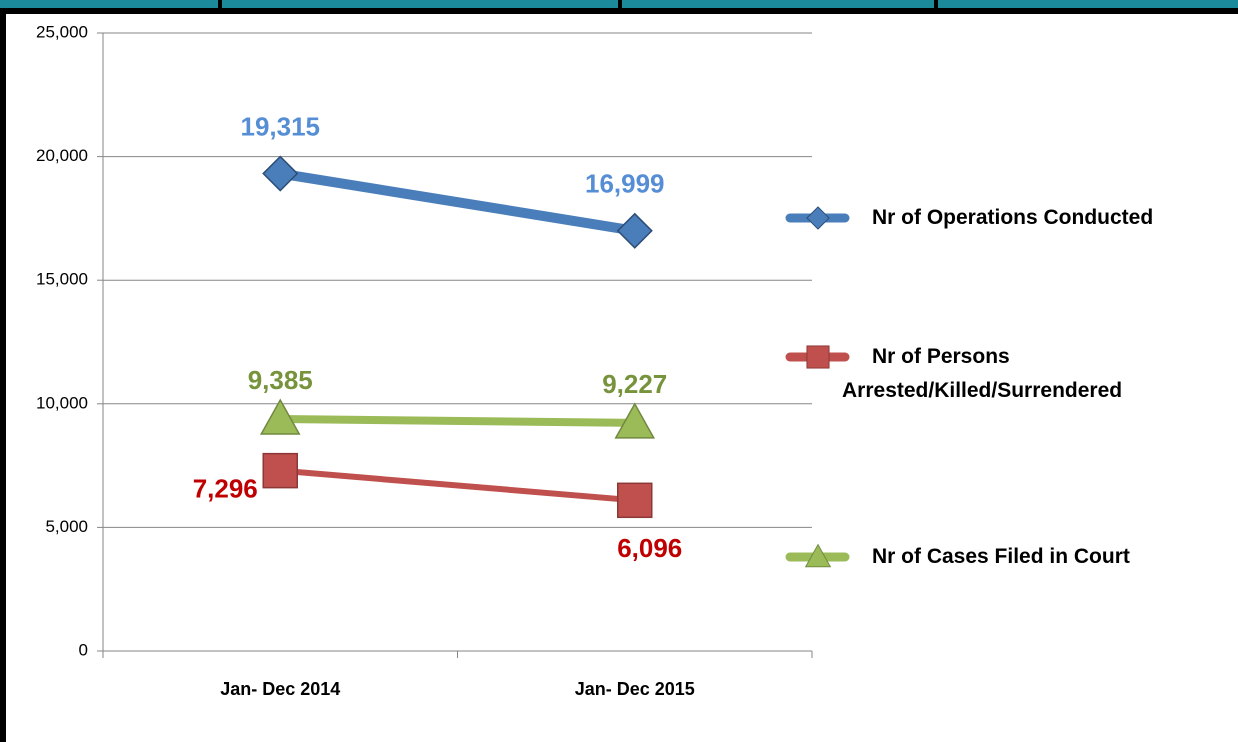 This screenshot has width=1238, height=742. What do you see at coordinates (635, 689) in the screenshot?
I see `x-tick-label: Jan- Dec 2015` at bounding box center [635, 689].